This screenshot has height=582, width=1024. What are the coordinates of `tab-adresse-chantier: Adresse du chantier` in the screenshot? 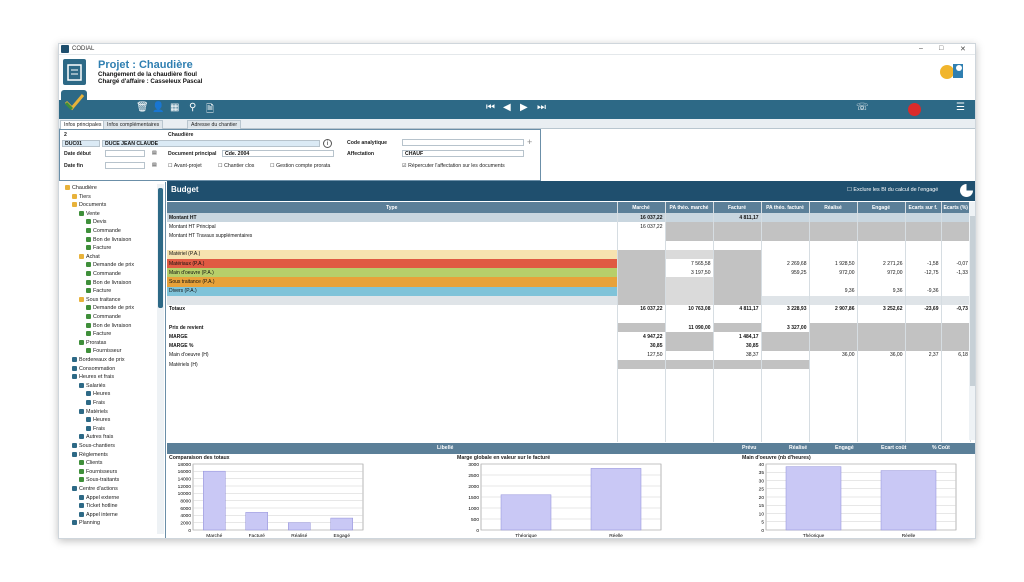 It's located at (214, 124).